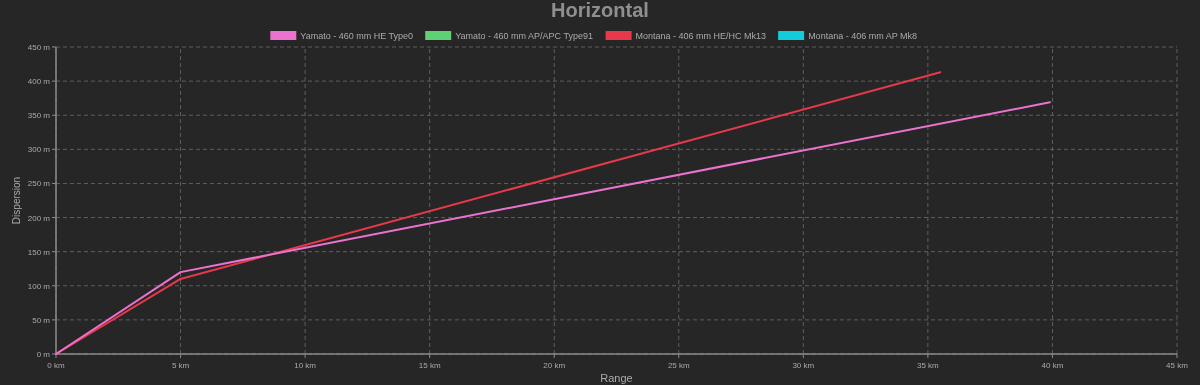 This screenshot has width=1200, height=385. I want to click on x-tick-label: 25 km, so click(678, 365).